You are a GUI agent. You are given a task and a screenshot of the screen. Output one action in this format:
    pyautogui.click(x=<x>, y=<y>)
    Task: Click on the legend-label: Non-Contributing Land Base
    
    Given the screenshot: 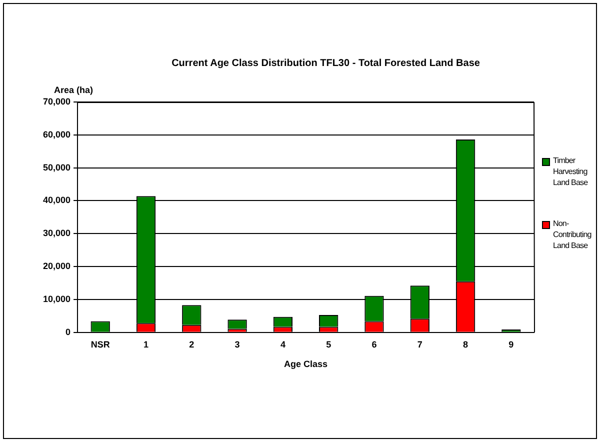 What is the action you would take?
    pyautogui.click(x=572, y=234)
    